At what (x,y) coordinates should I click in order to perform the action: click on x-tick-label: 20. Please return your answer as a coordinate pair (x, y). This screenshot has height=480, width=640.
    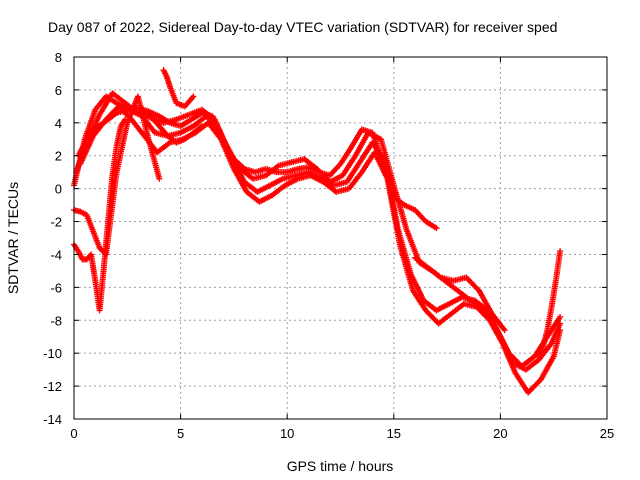
    Looking at the image, I should click on (500, 433).